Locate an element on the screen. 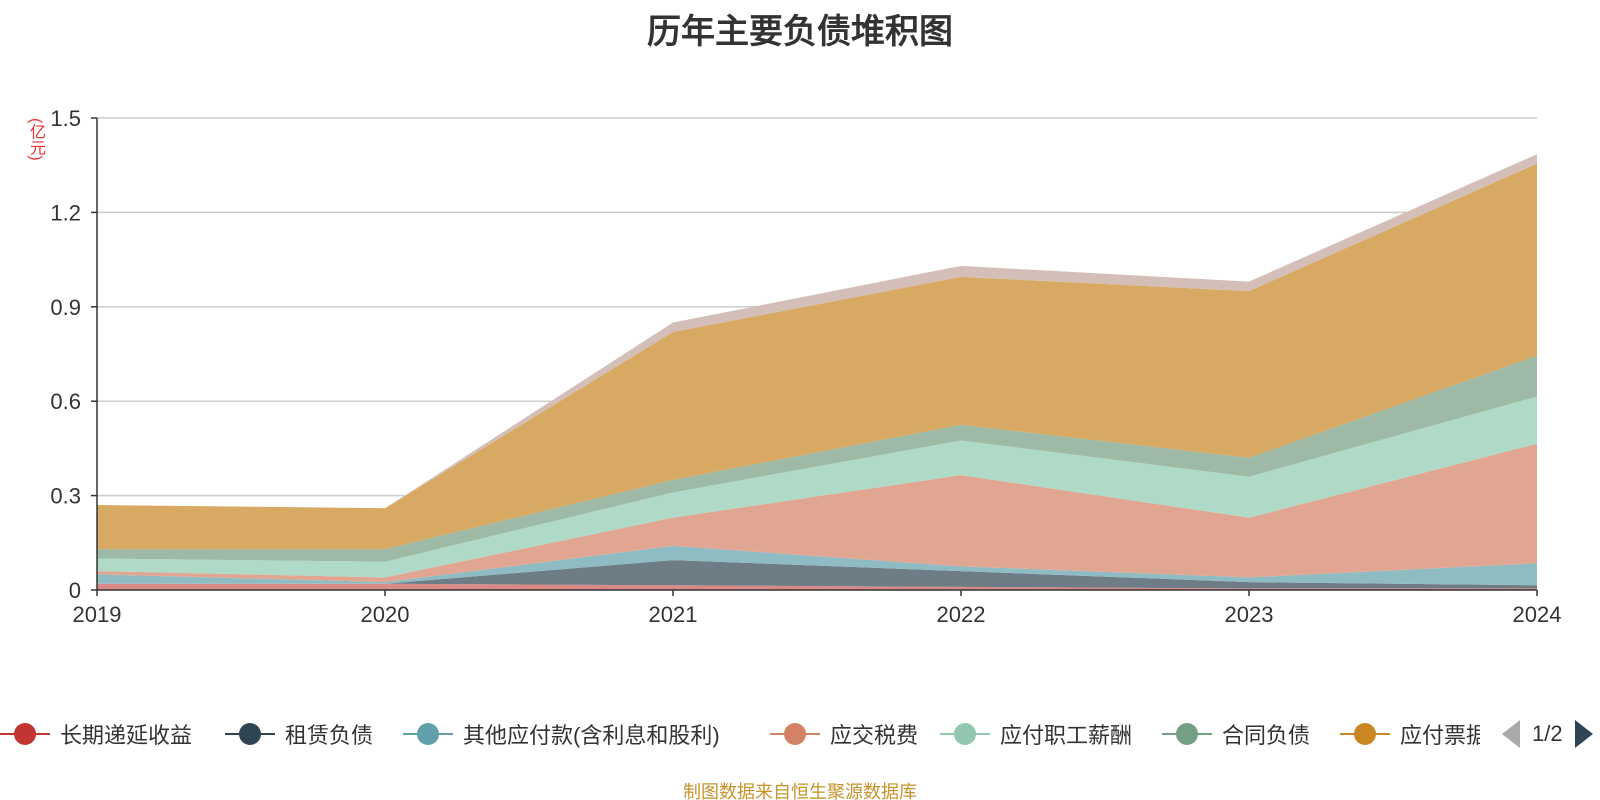 The height and width of the screenshot is (800, 1600). x-tick-label: 2020 is located at coordinates (385, 614).